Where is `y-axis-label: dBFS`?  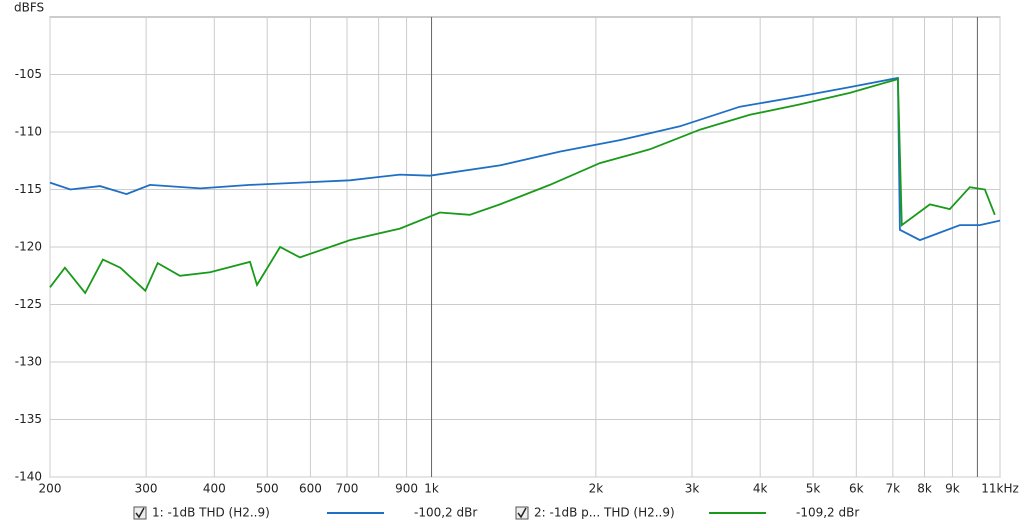
y-axis-label: dBFS is located at coordinates (29, 8).